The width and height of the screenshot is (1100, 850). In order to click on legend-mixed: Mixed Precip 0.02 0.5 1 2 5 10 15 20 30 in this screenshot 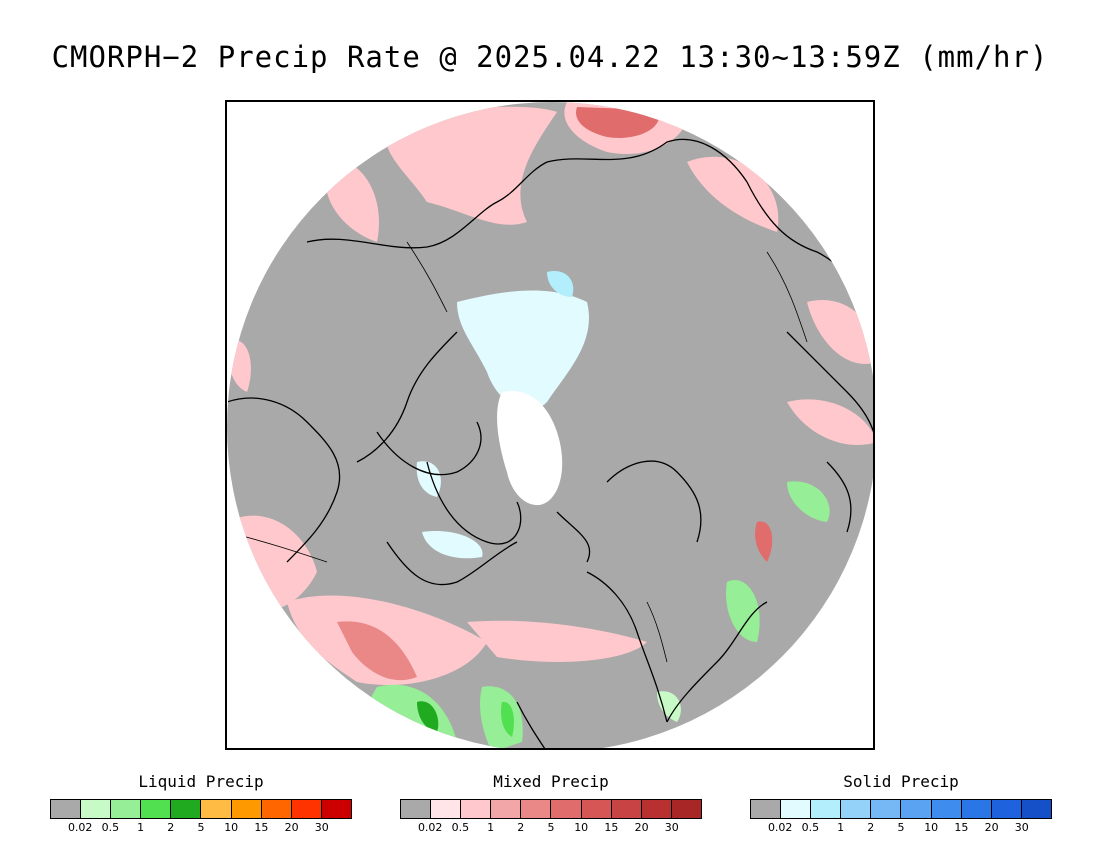, I will do `click(551, 803)`.